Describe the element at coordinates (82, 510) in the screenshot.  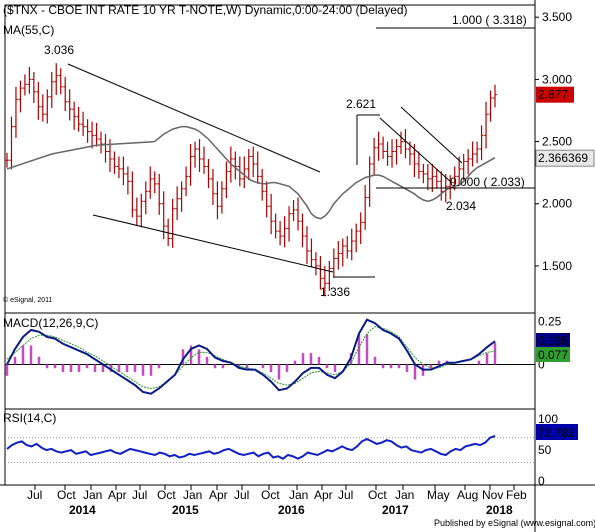
I see `x-year-label: 2014` at that location.